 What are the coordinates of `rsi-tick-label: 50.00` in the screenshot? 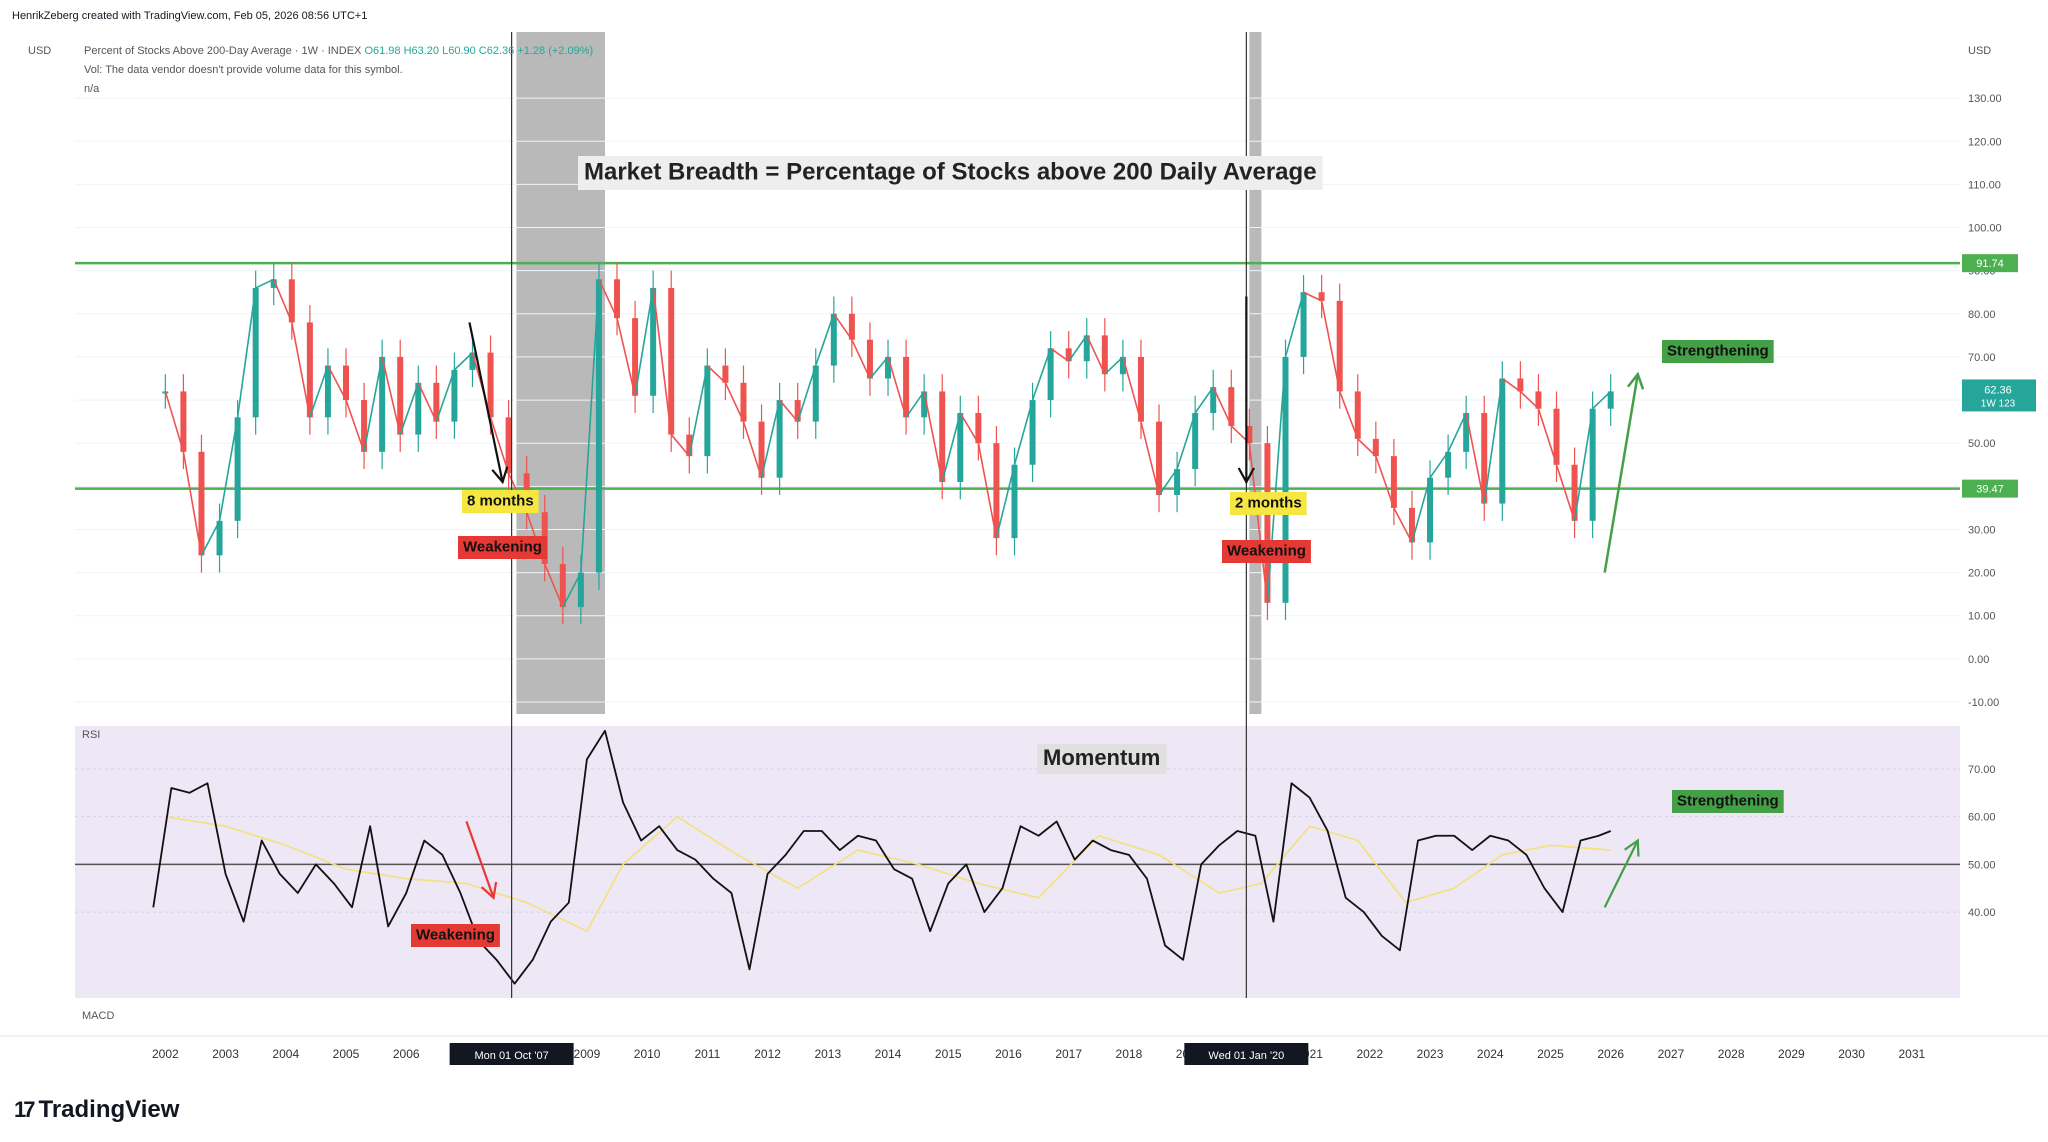 It's located at (1982, 865).